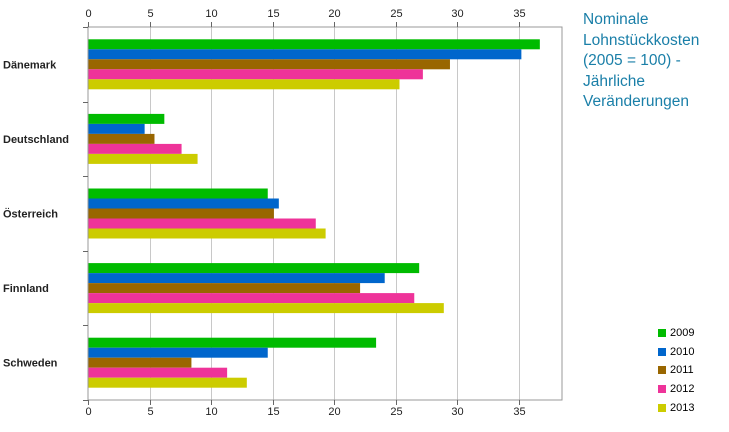 This screenshot has width=729, height=432. What do you see at coordinates (36, 140) in the screenshot?
I see `category-label: Deutschland` at bounding box center [36, 140].